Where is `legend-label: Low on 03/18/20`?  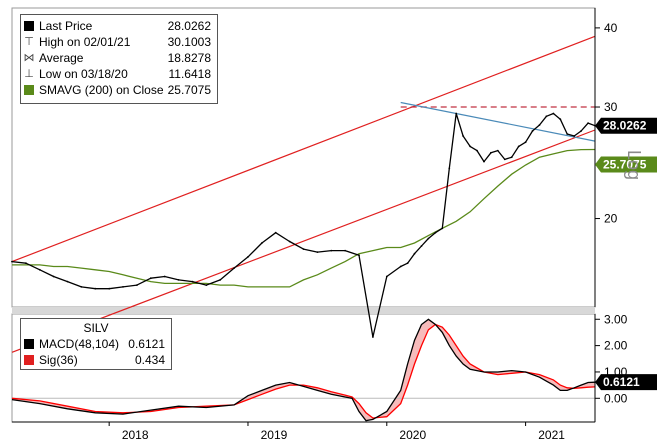
legend-label: Low on 03/18/20 is located at coordinates (83, 74).